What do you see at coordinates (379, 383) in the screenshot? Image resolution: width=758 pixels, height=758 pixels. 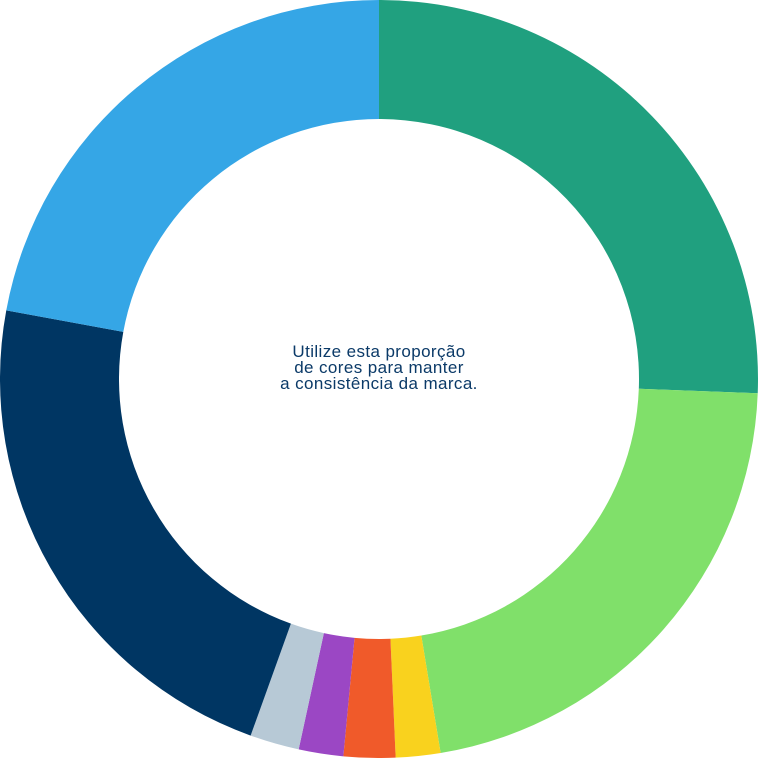 I see `center-note-line-3: a consistência da marca.` at bounding box center [379, 383].